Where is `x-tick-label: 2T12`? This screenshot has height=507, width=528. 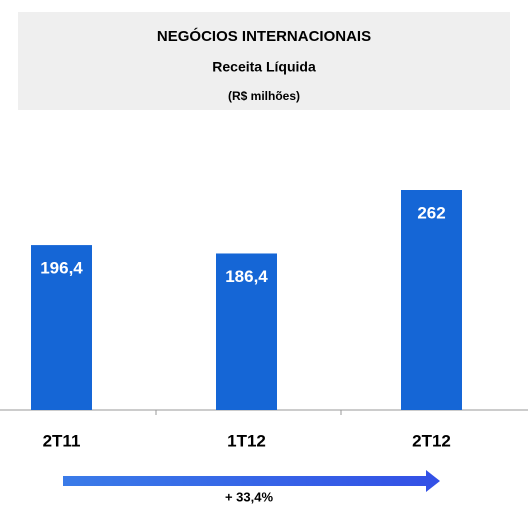
x-tick-label: 2T12 is located at coordinates (431, 440).